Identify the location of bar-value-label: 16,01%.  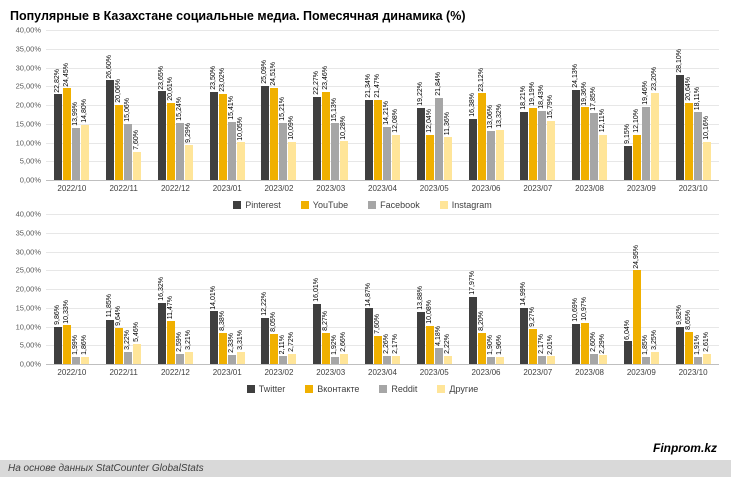
(317, 290).